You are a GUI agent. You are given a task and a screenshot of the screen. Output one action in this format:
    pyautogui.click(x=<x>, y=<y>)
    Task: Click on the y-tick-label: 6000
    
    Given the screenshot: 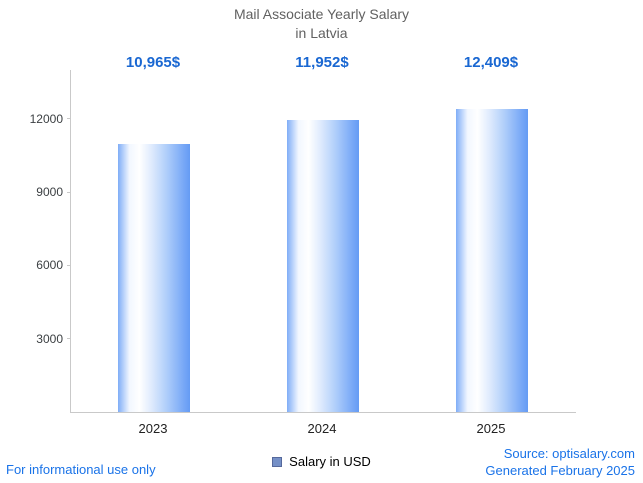 What is the action you would take?
    pyautogui.click(x=49, y=265)
    